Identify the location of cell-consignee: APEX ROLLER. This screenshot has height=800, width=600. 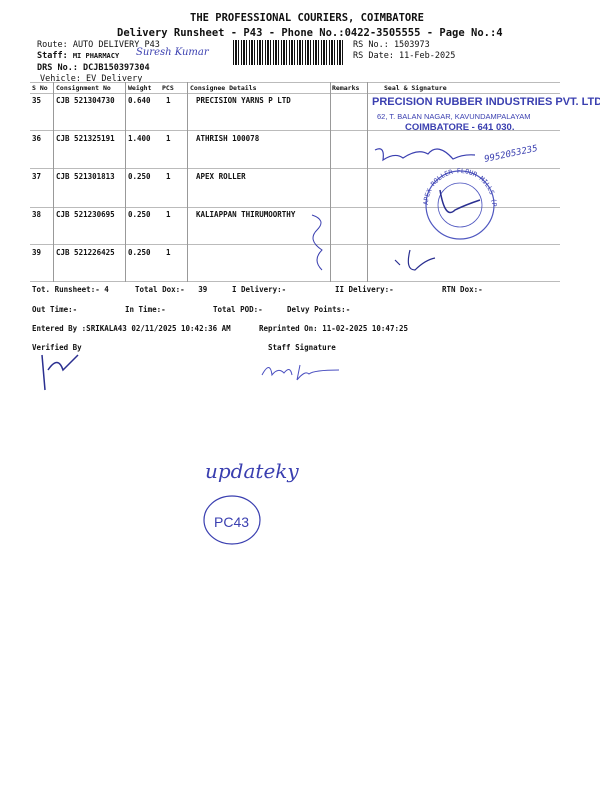
(221, 176).